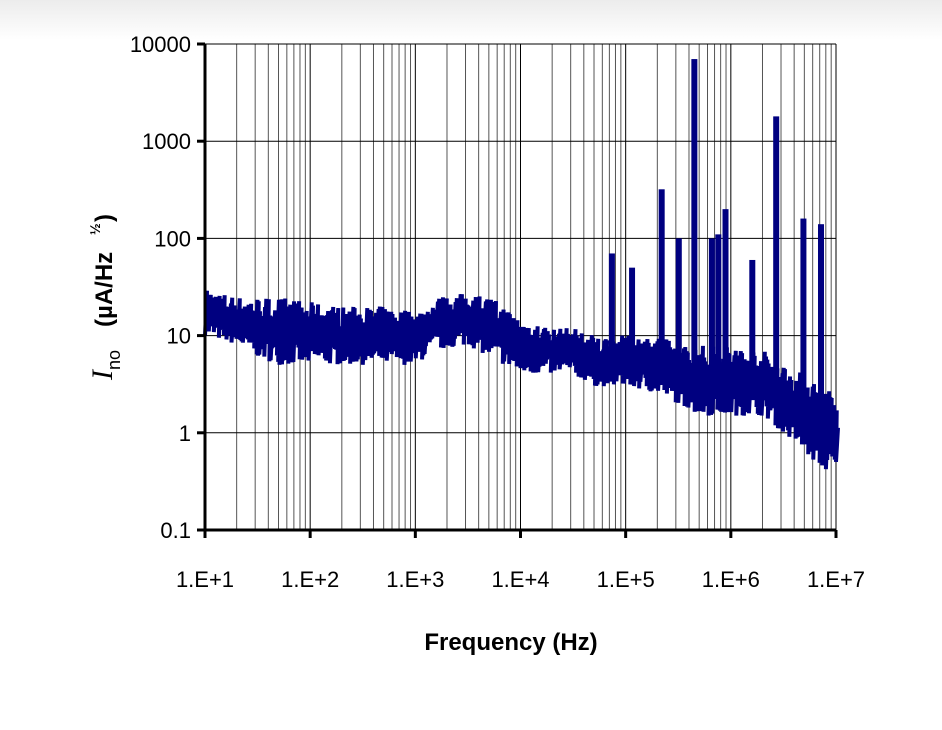 The height and width of the screenshot is (730, 942). I want to click on x-tick-label: 1.E+5, so click(626, 579).